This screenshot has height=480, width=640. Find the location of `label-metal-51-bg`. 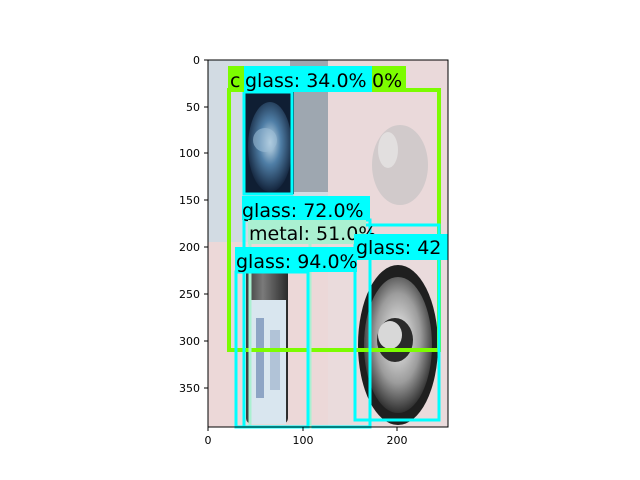

label-metal-51-bg is located at coordinates (307, 232).